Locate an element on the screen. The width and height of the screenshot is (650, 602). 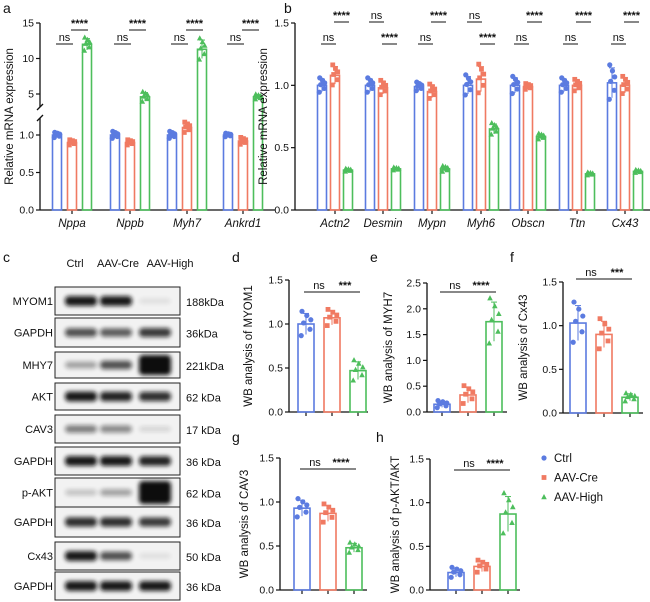
bar-group: Myh7 ns**** is located at coordinates (187, 124).